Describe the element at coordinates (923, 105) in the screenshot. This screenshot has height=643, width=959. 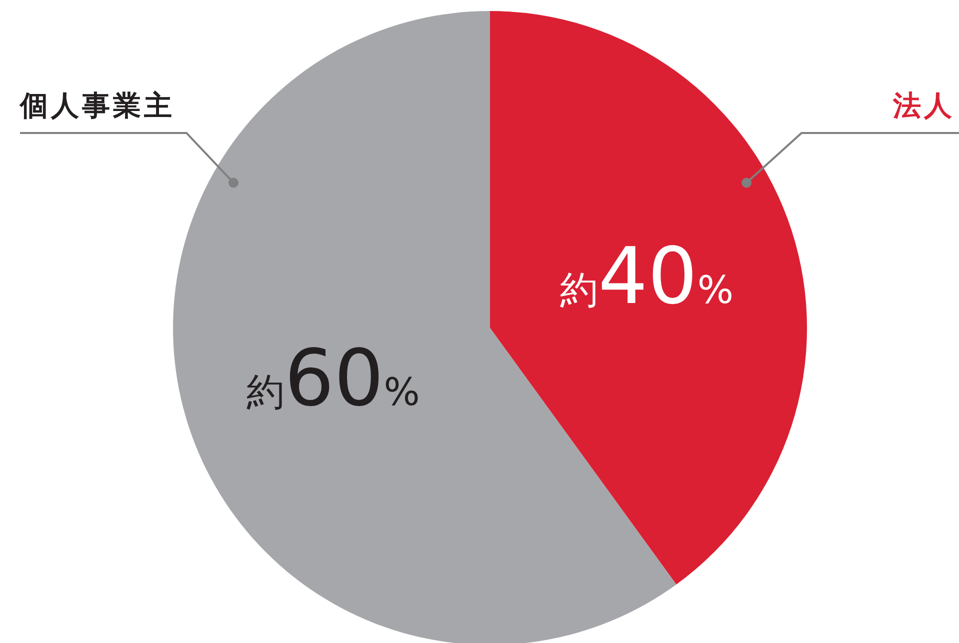
I see `slice-label: 法人` at that location.